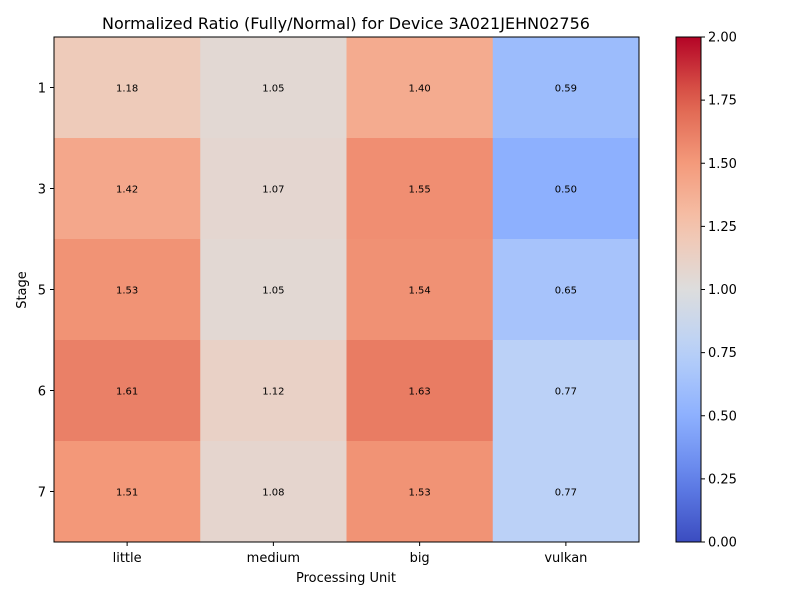 Image resolution: width=800 pixels, height=604 pixels. Describe the element at coordinates (722, 290) in the screenshot. I see `colorbar-tick-label: 1.00` at that location.